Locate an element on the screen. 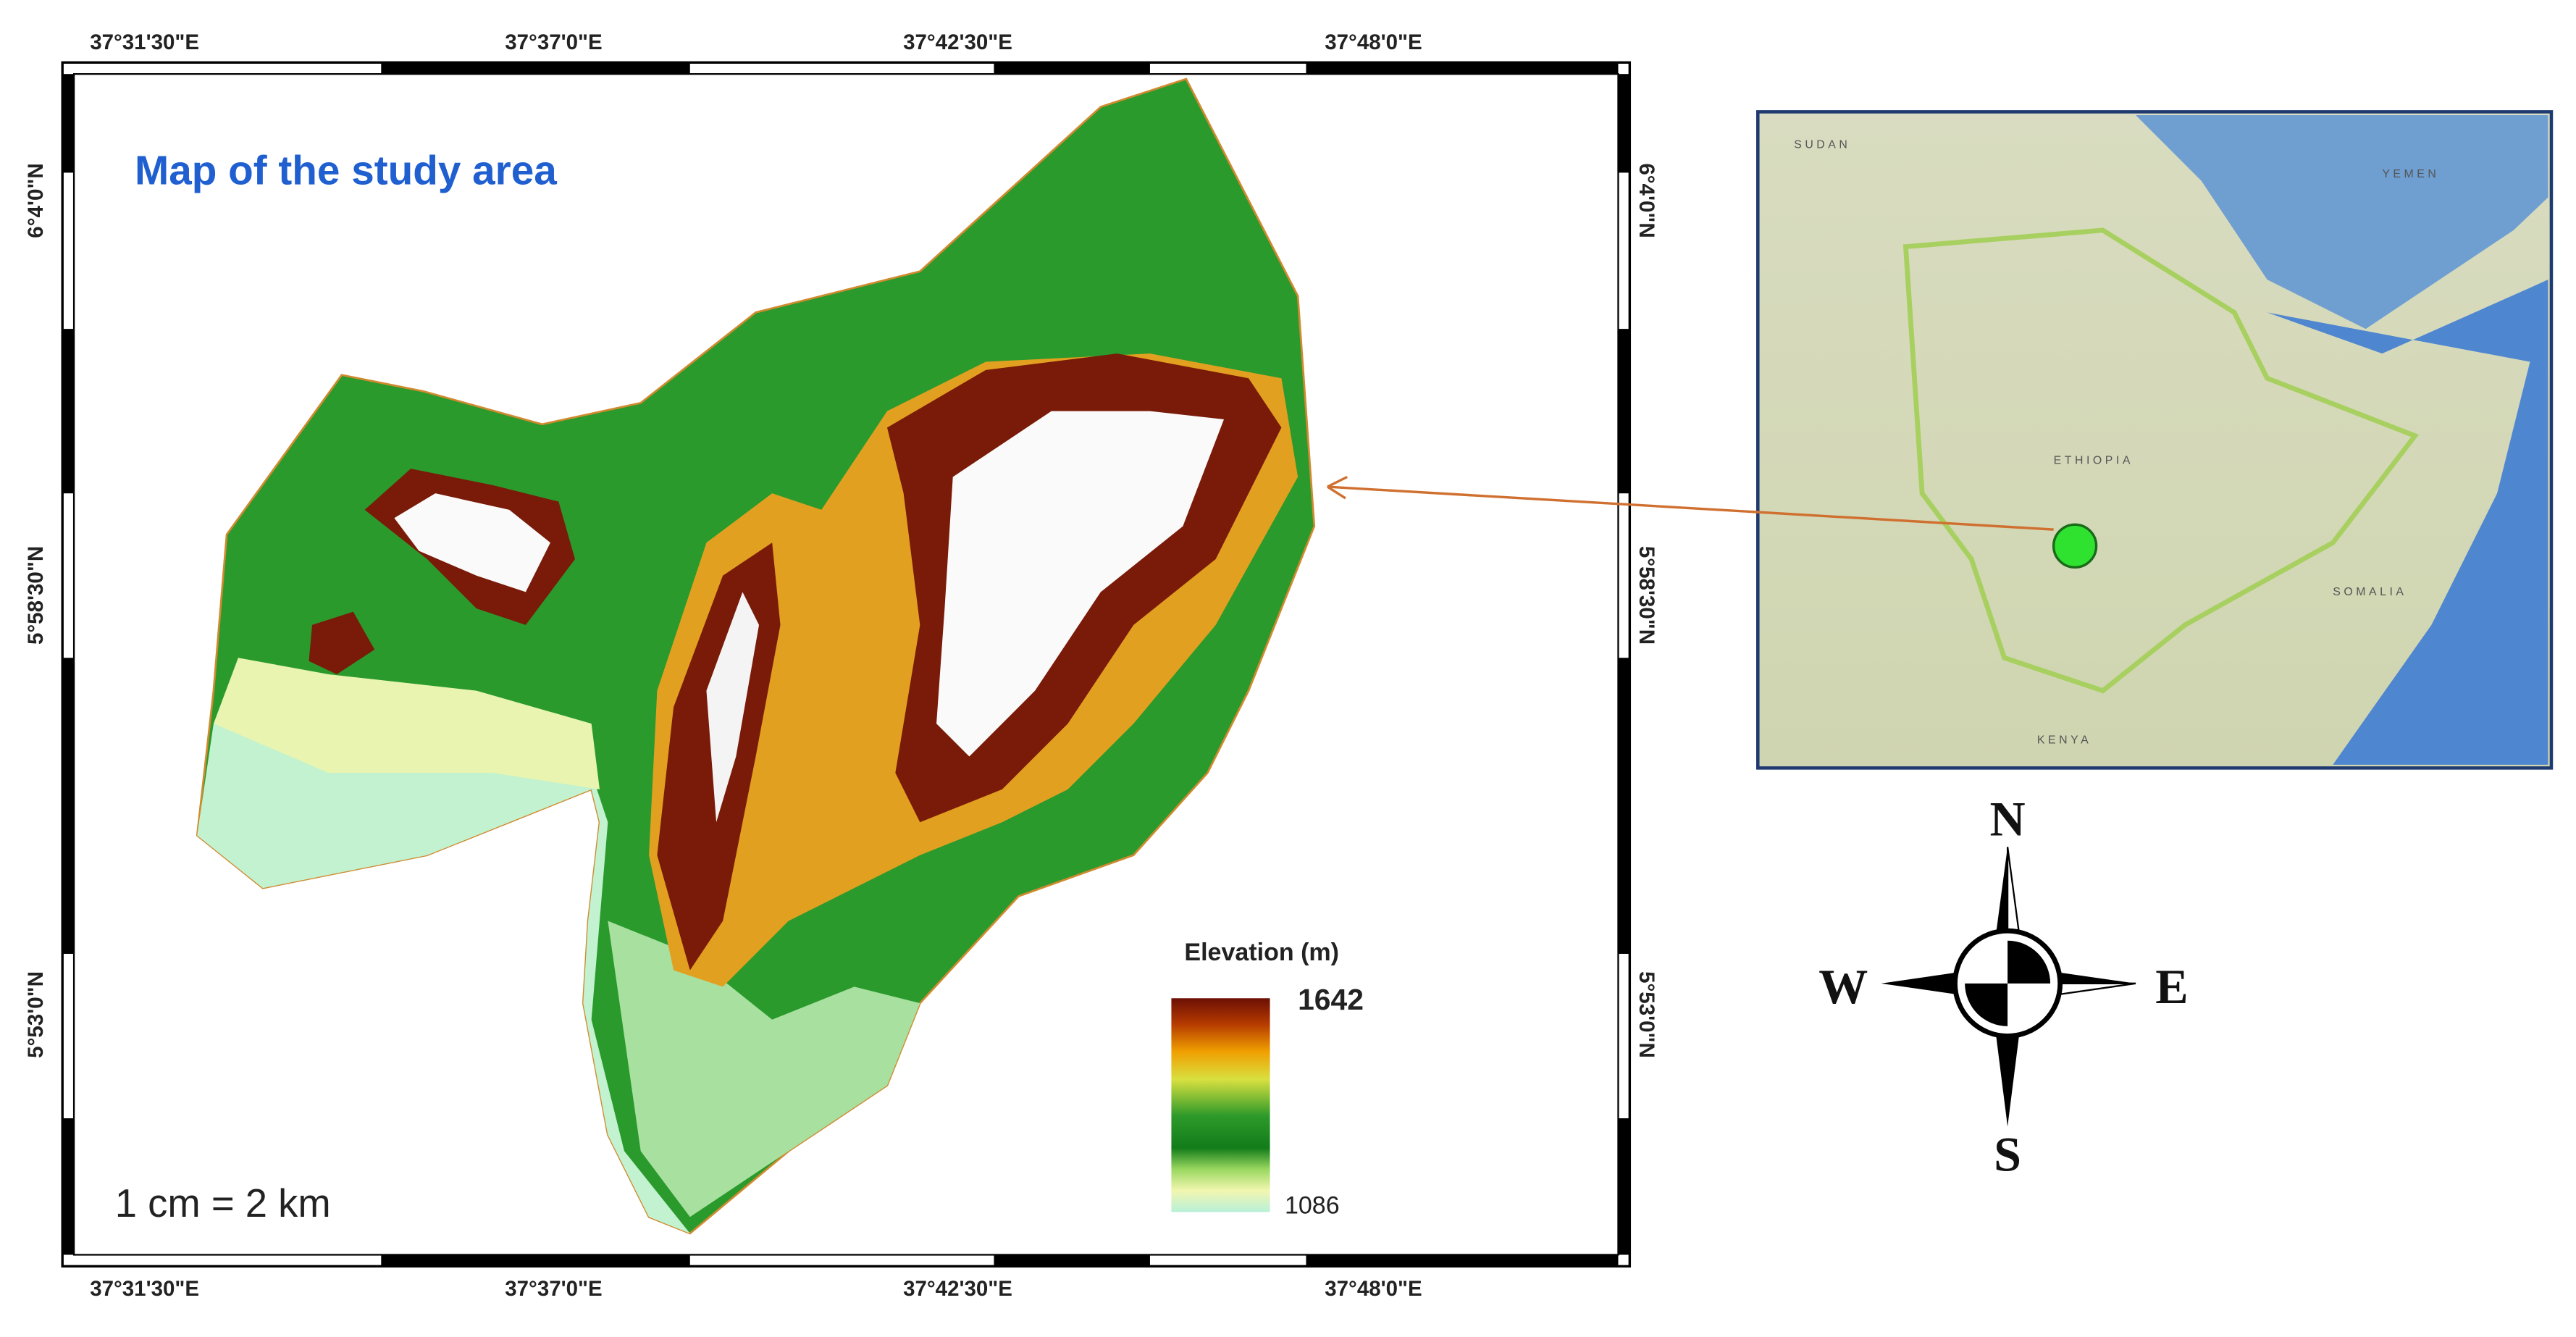  inset-label: KENYA is located at coordinates (2064, 740).